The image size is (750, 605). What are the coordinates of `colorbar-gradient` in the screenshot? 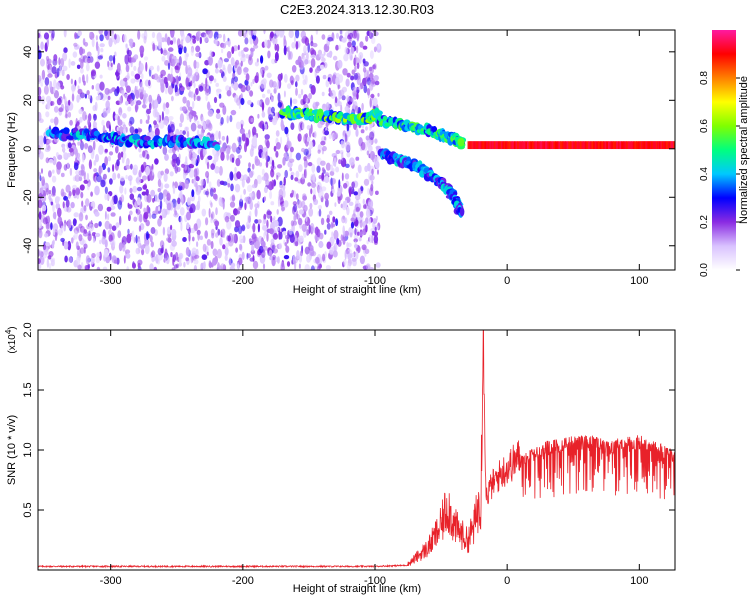 It's located at (724, 150).